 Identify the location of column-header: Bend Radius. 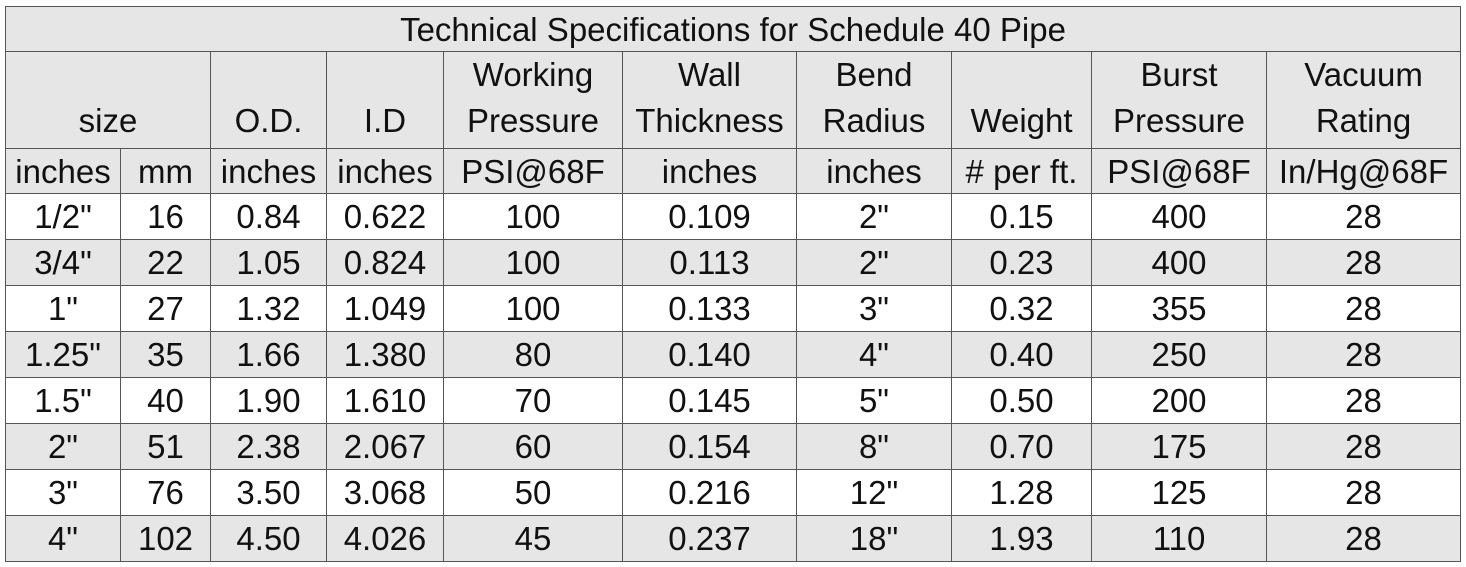
(874, 100).